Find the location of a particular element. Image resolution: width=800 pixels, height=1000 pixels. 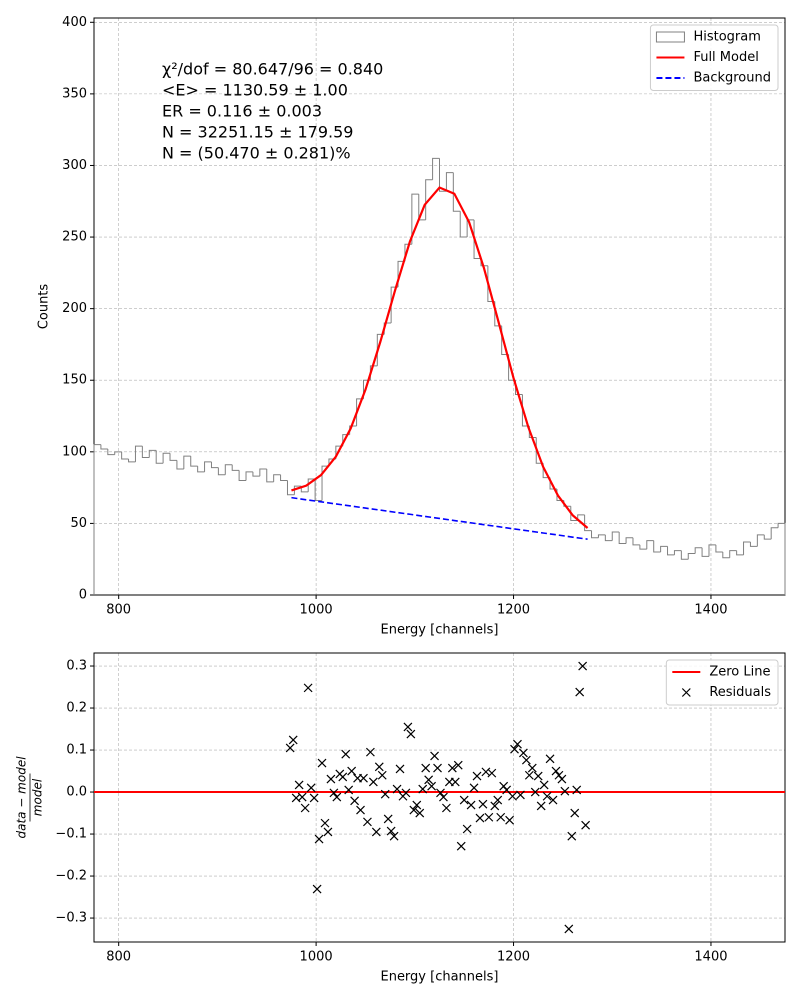

legend: Histogram Full Model Background is located at coordinates (714, 57).